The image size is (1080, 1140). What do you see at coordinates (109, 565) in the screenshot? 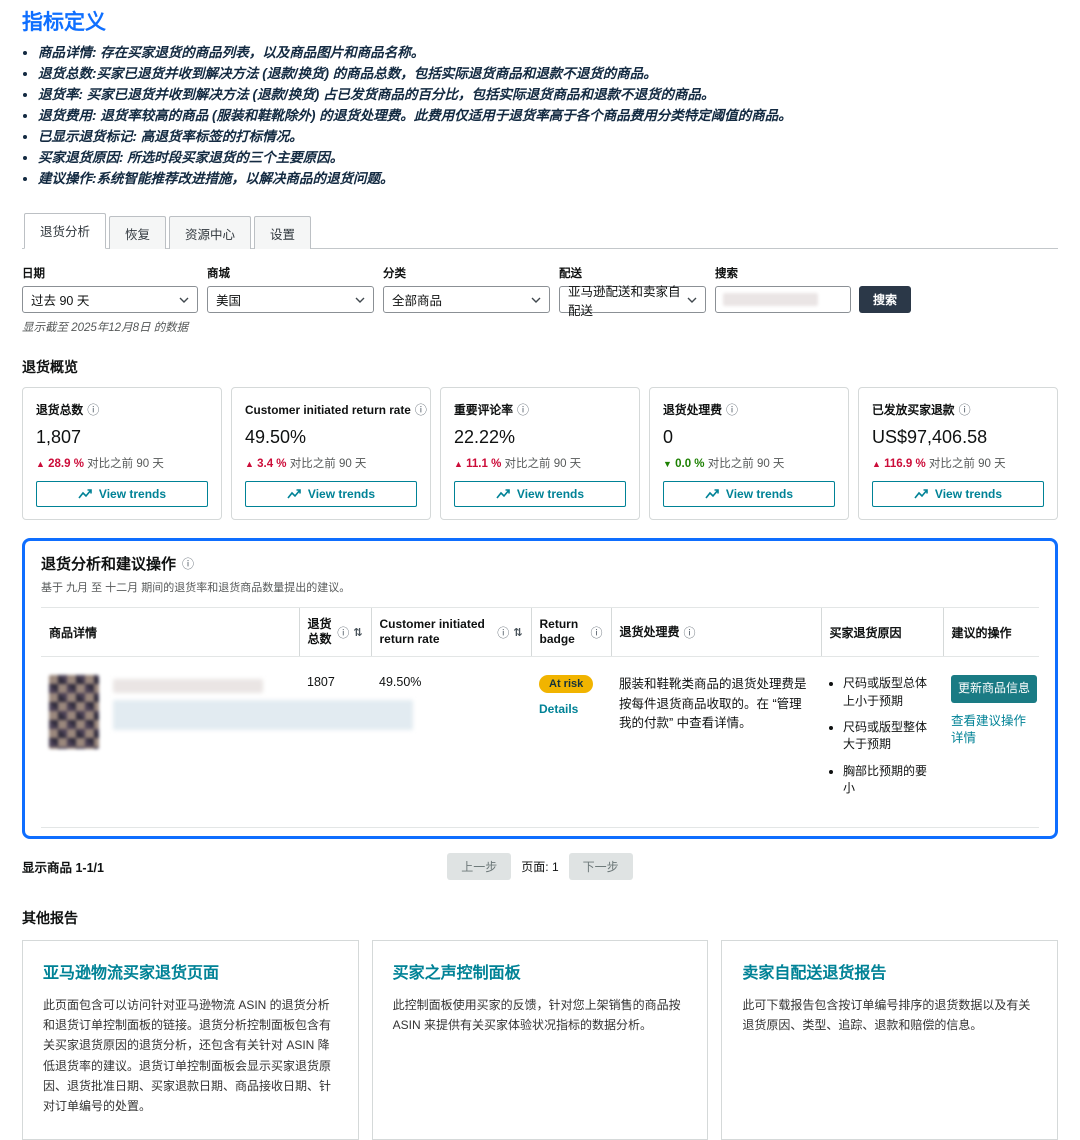
I see `analysis-title: 退货分析和建议操作` at bounding box center [109, 565].